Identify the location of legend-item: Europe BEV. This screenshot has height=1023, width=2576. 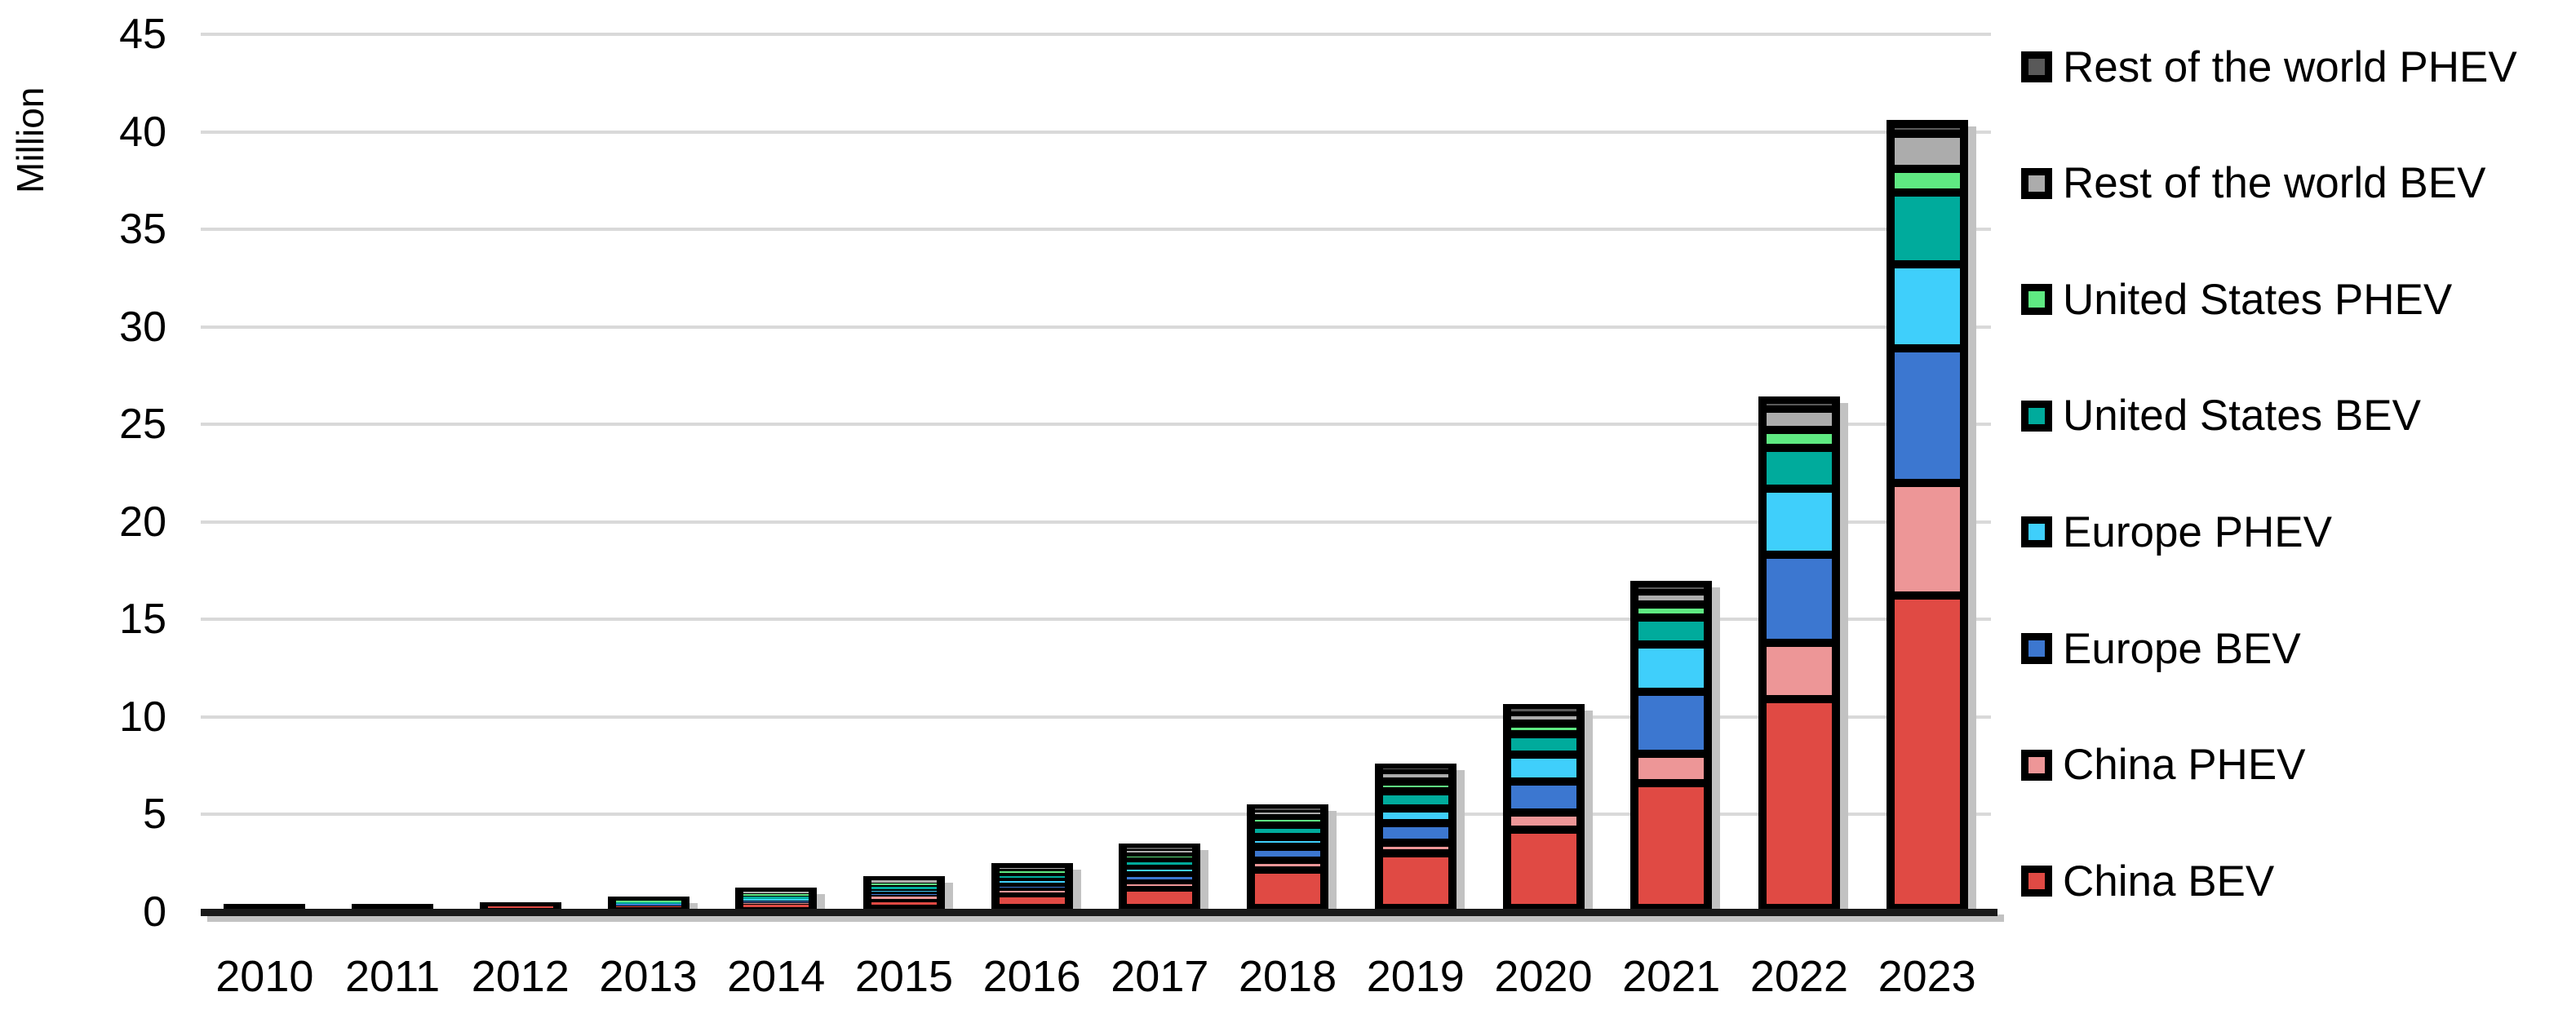
(2161, 648).